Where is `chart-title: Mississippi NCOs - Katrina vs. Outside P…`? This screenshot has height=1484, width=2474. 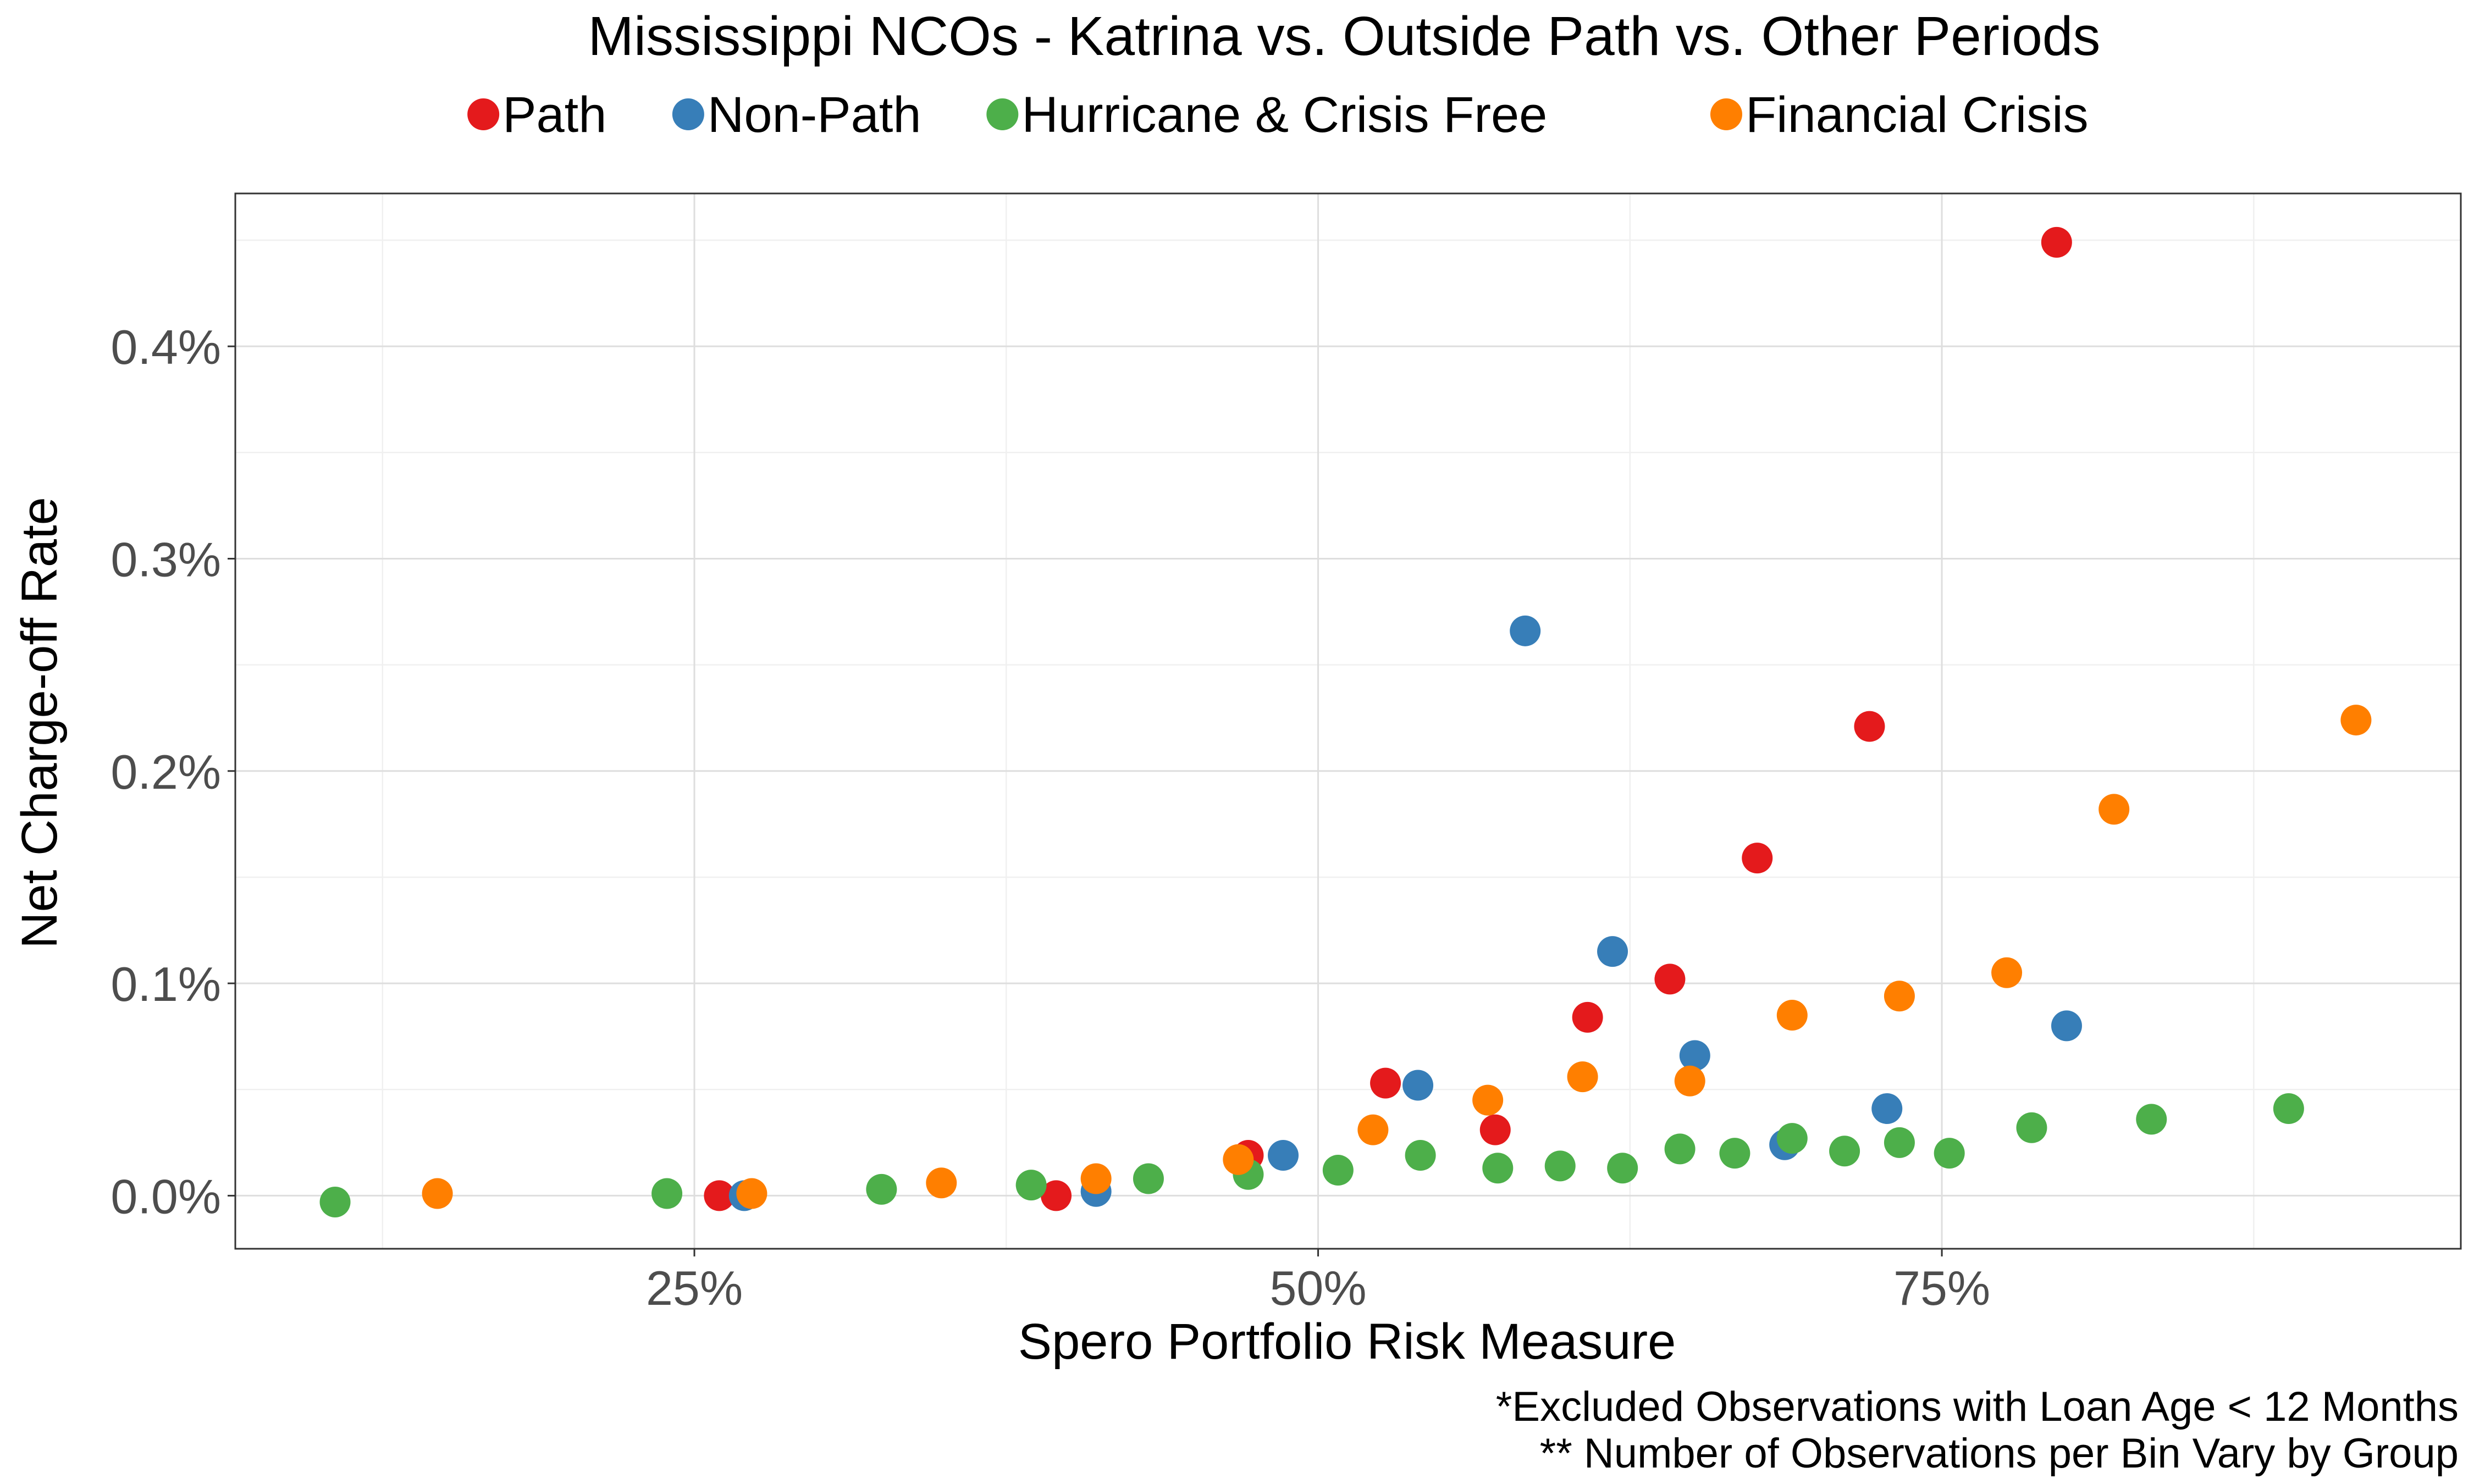
chart-title: Mississippi NCOs - Katrina vs. Outside P… is located at coordinates (1345, 36).